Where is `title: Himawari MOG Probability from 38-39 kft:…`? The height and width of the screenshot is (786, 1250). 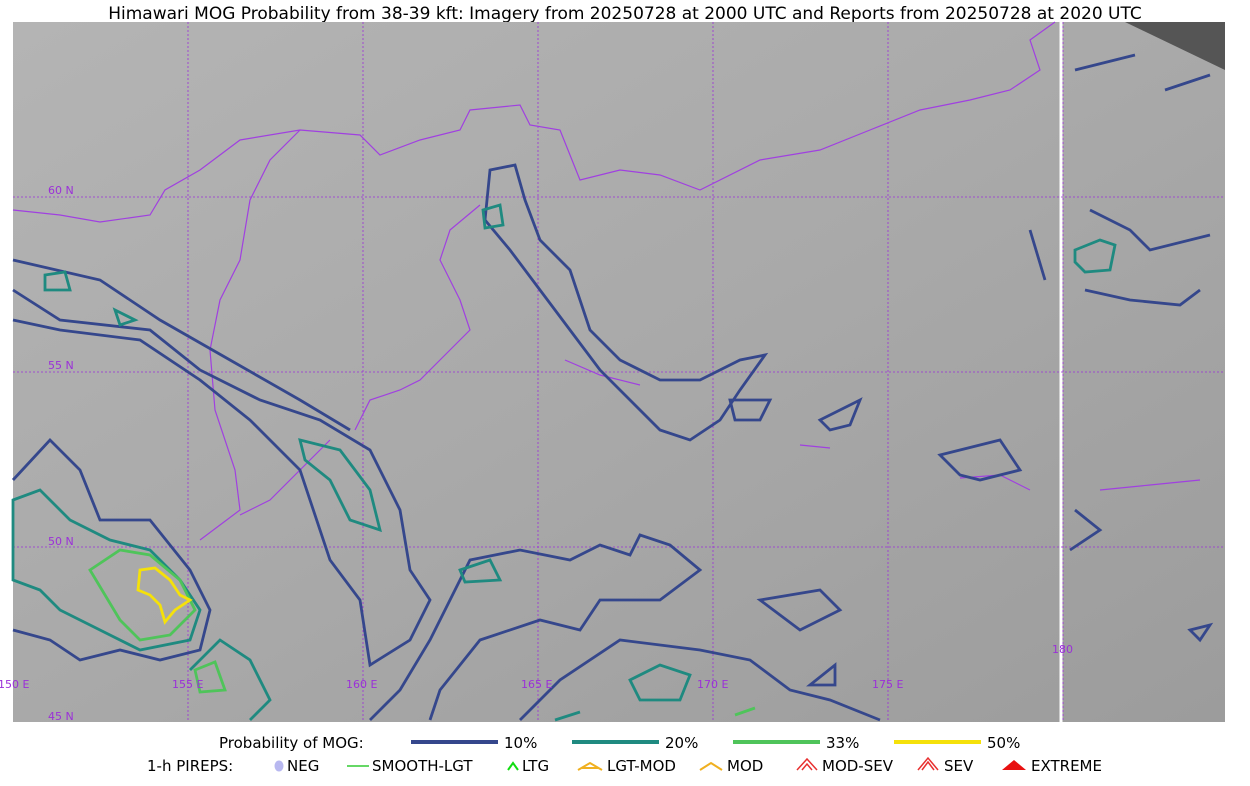
title: Himawari MOG Probability from 38-39 kft:… is located at coordinates (625, 14).